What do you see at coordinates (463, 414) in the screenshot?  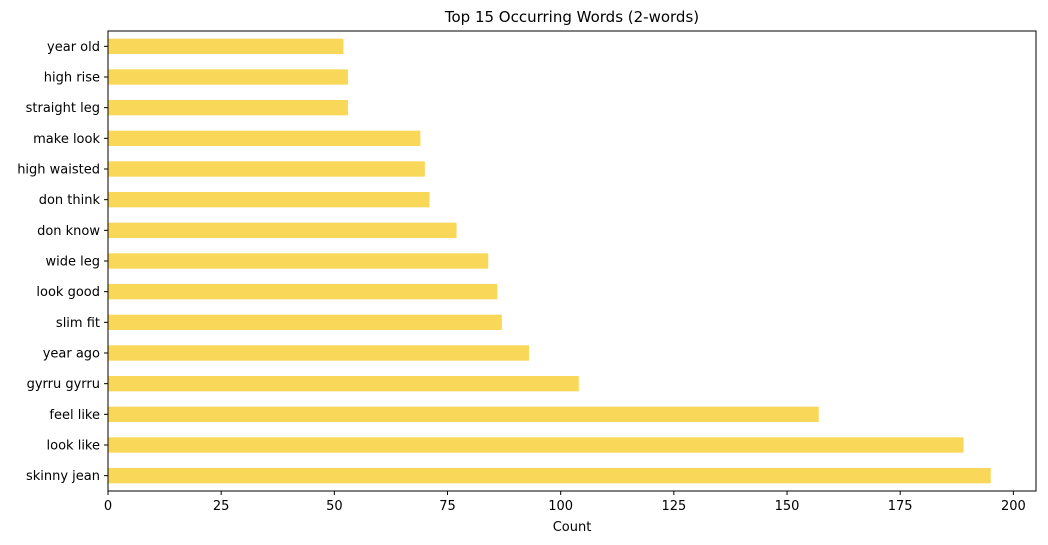 I see `bar-feel-like` at bounding box center [463, 414].